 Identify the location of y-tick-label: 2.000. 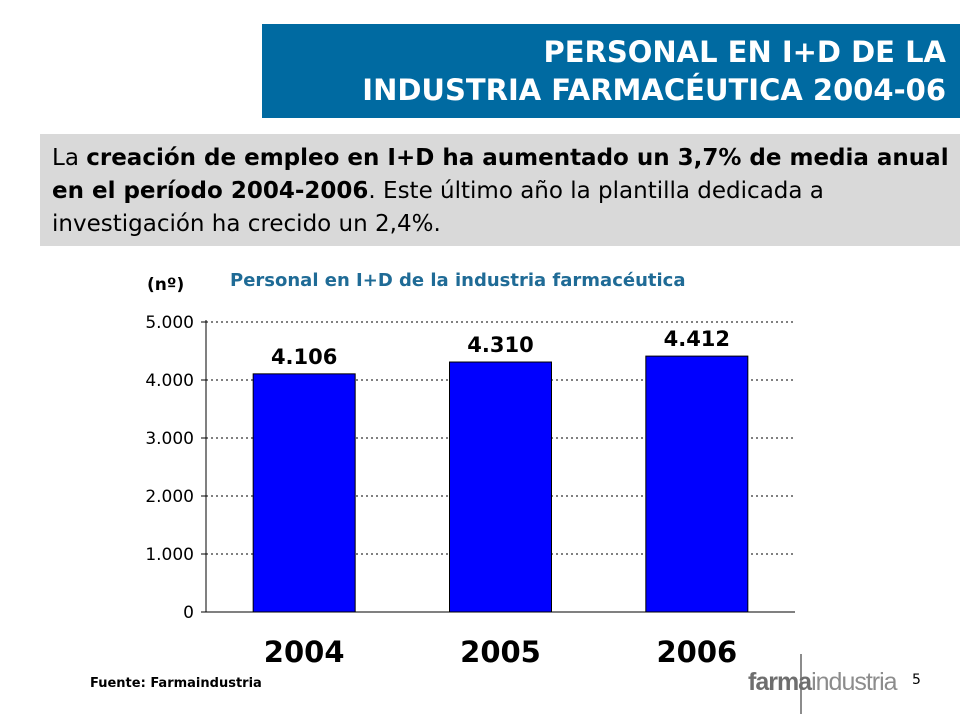
(169, 497).